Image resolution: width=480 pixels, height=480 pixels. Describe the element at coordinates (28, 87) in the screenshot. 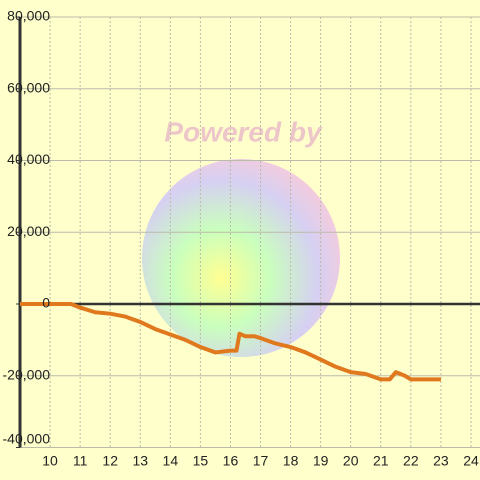

I see `y-tick-label: 60,000` at that location.